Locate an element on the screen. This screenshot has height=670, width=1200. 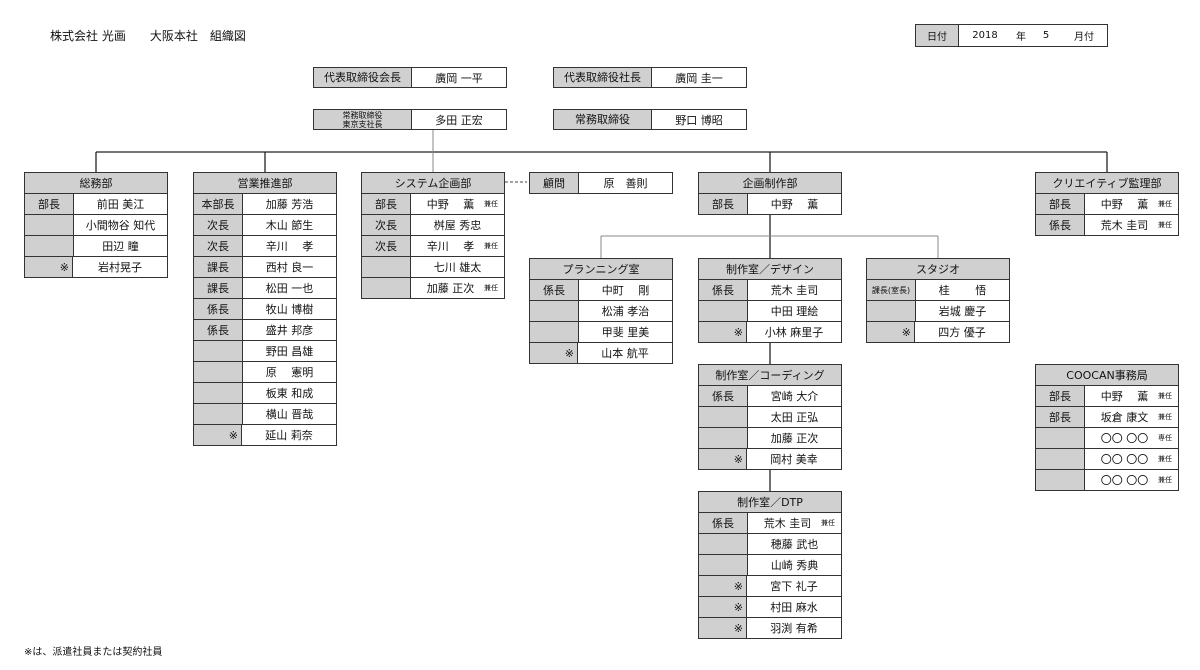
member-row: 係長 荒木 圭司 is located at coordinates (770, 290).